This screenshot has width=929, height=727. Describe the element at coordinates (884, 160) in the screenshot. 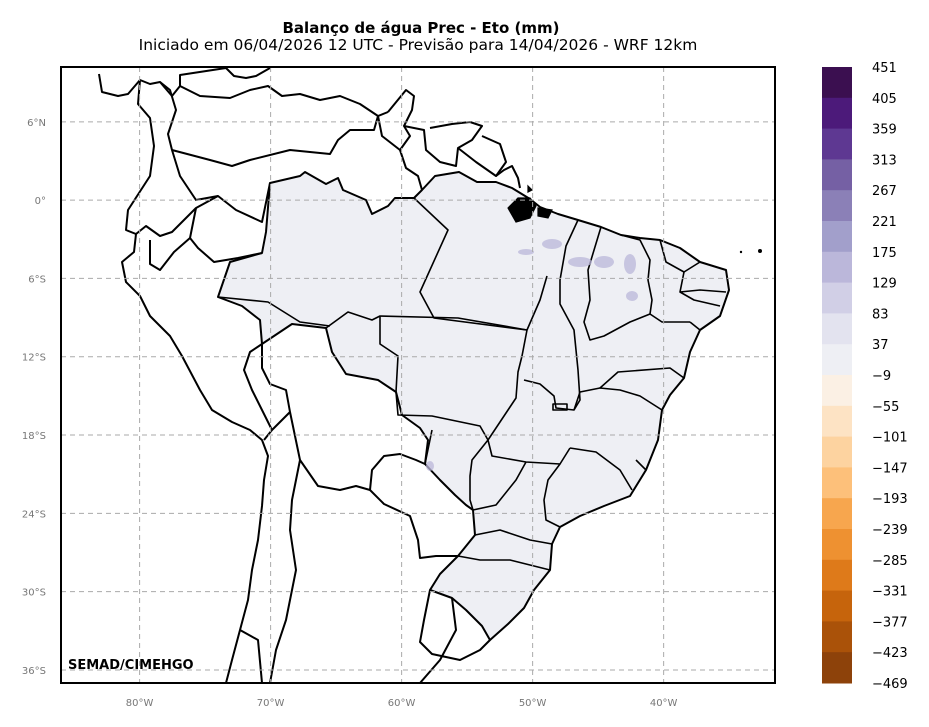

I see `colorbar-label: 313` at that location.